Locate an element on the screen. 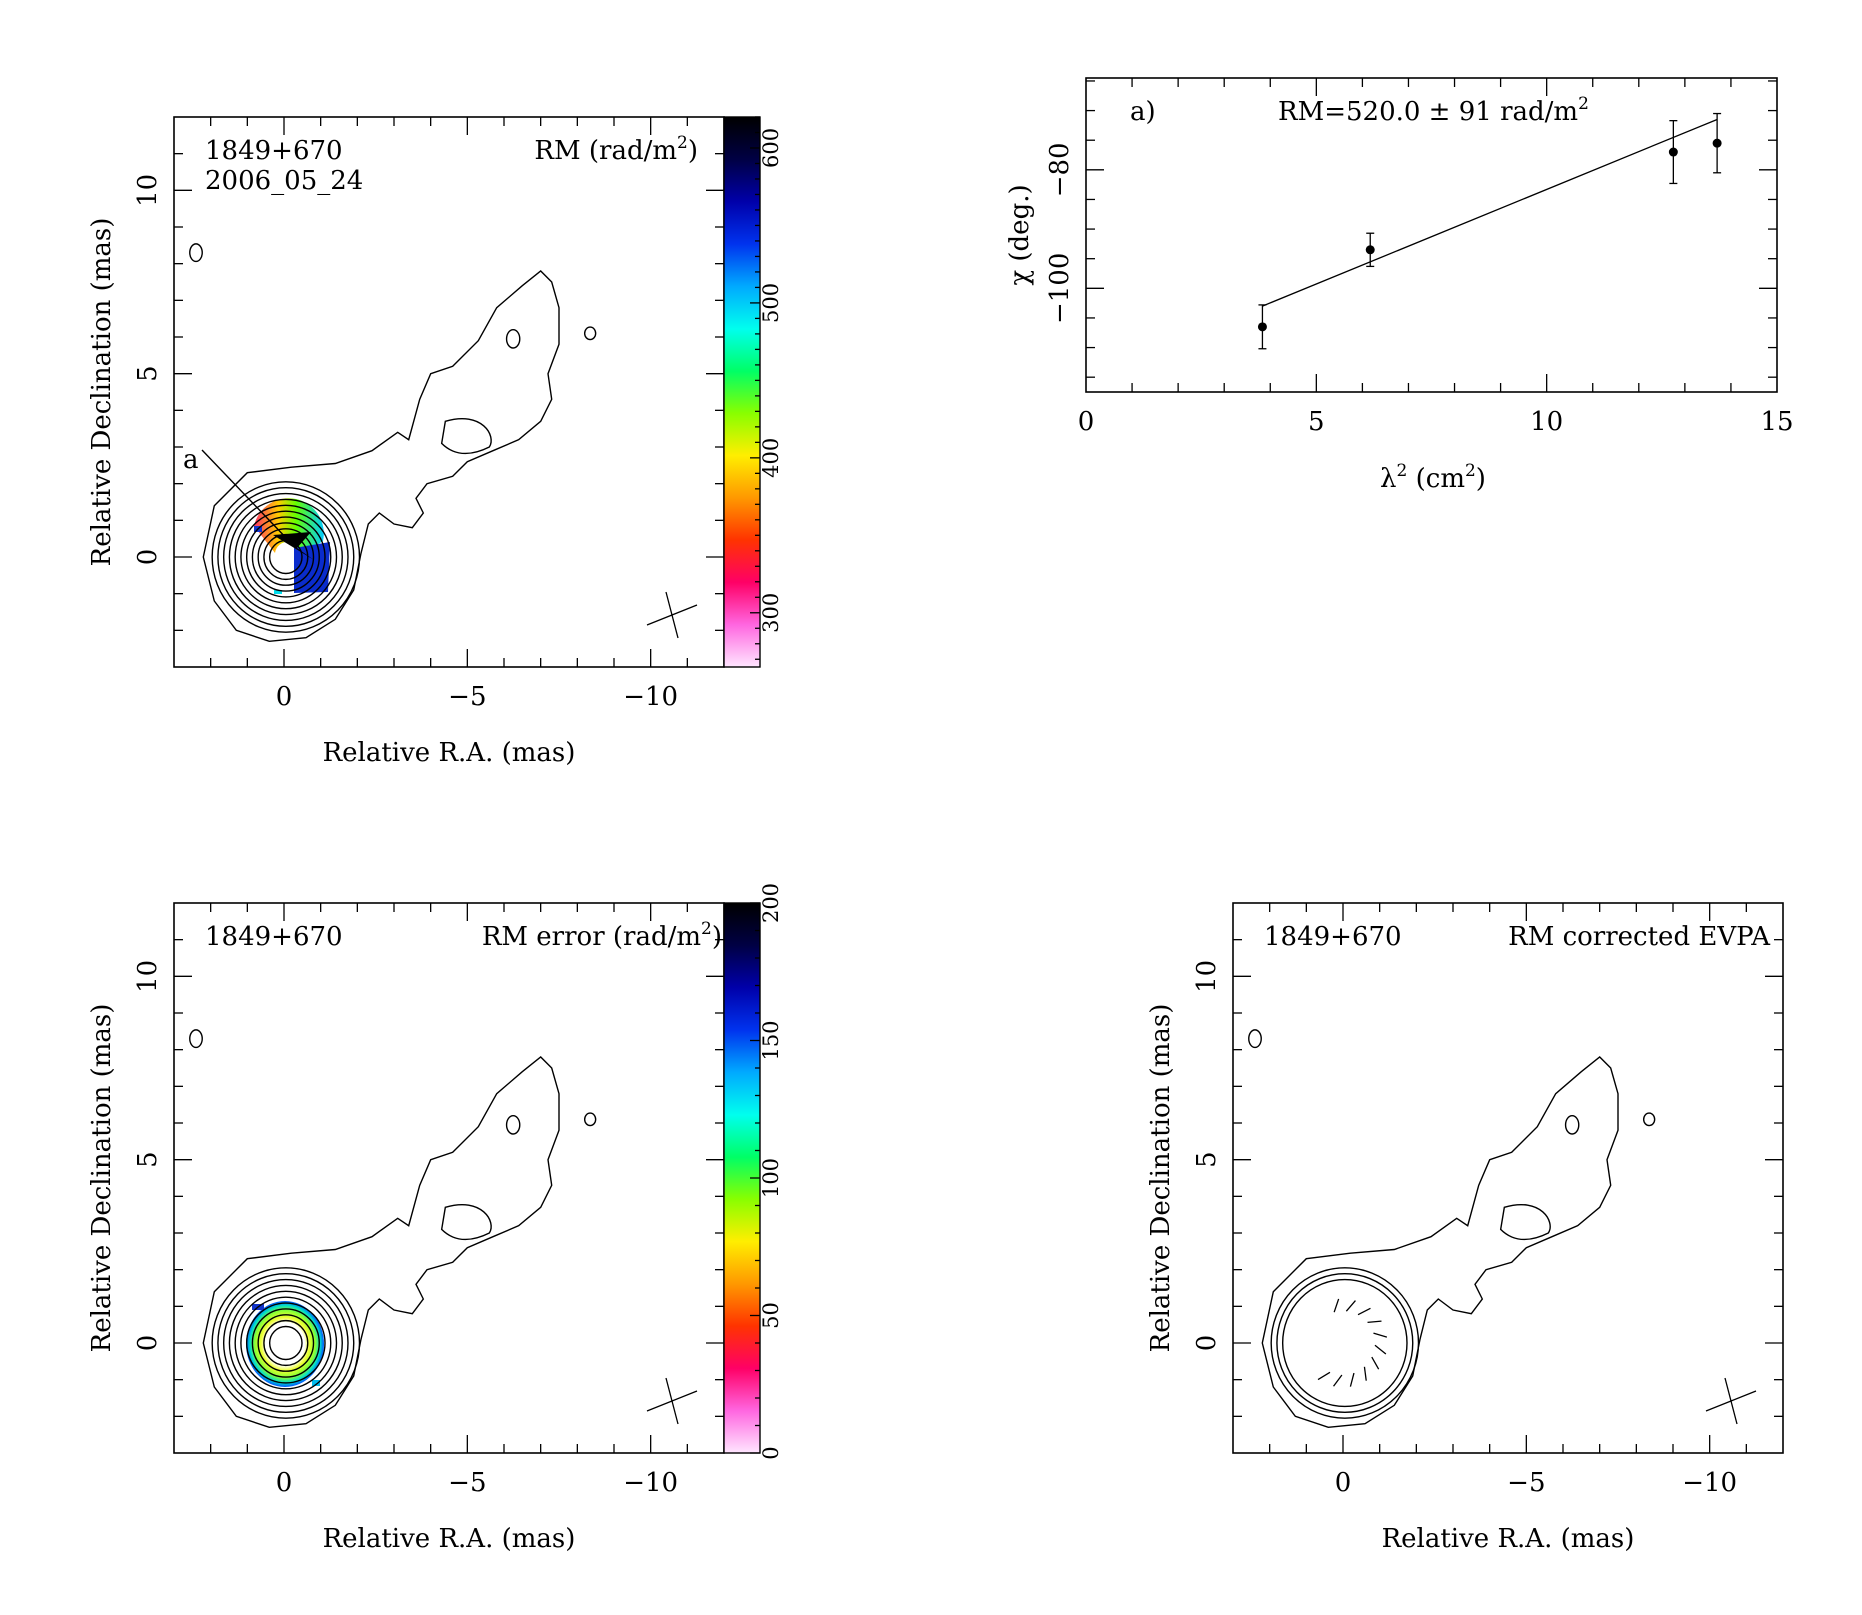 Image resolution: width=1862 pixels, height=1615 pixels. annotation-label: a is located at coordinates (191, 460).